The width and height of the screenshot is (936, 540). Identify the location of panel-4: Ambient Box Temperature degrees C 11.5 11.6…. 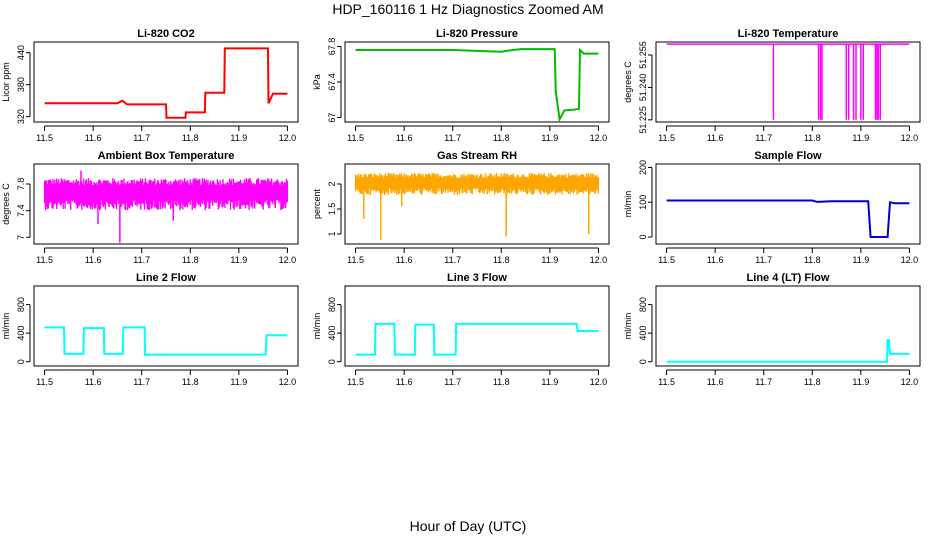
(150, 207).